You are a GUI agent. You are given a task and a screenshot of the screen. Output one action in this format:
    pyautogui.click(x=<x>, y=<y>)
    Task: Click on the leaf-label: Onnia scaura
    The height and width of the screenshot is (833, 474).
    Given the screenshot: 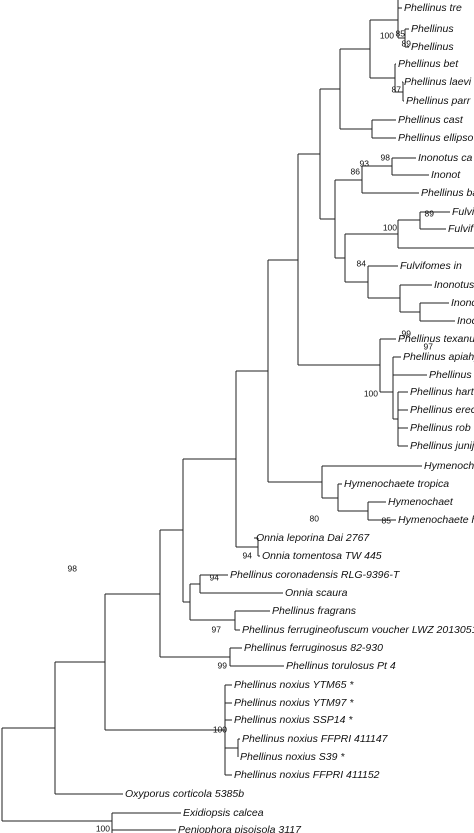 What is the action you would take?
    pyautogui.click(x=316, y=593)
    